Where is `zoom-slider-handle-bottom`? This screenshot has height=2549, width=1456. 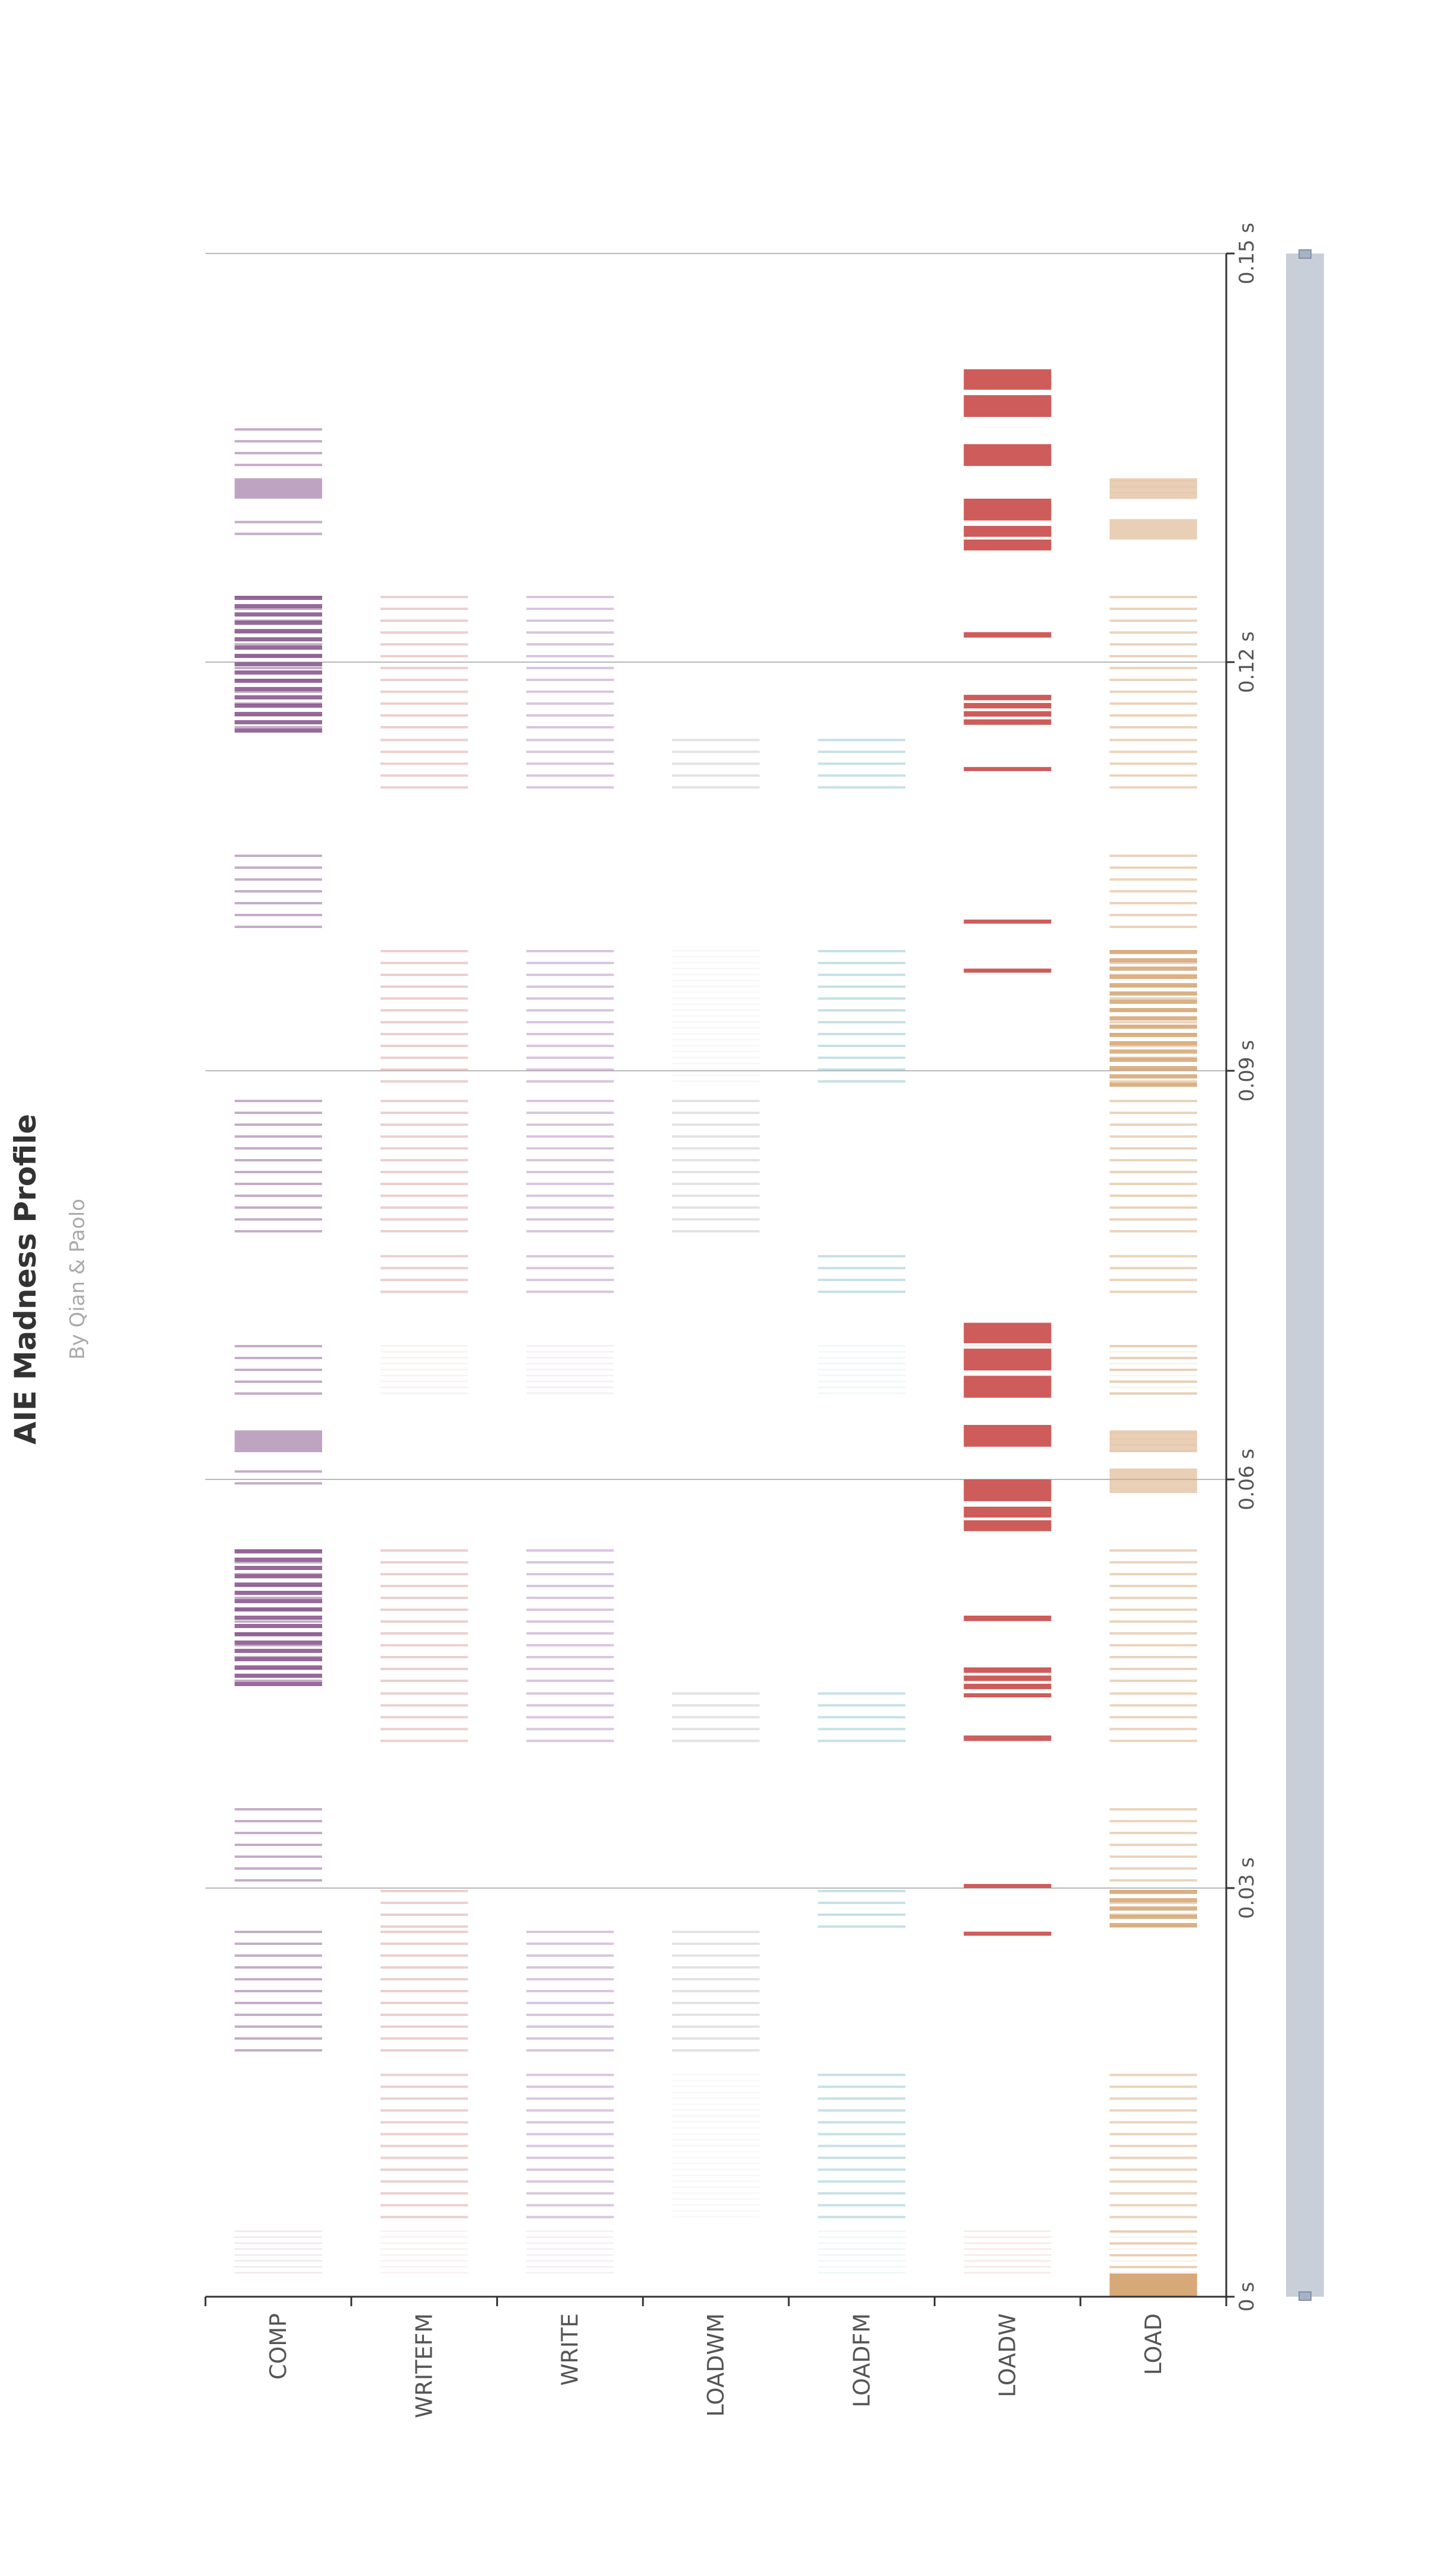
zoom-slider-handle-bottom is located at coordinates (1305, 2296).